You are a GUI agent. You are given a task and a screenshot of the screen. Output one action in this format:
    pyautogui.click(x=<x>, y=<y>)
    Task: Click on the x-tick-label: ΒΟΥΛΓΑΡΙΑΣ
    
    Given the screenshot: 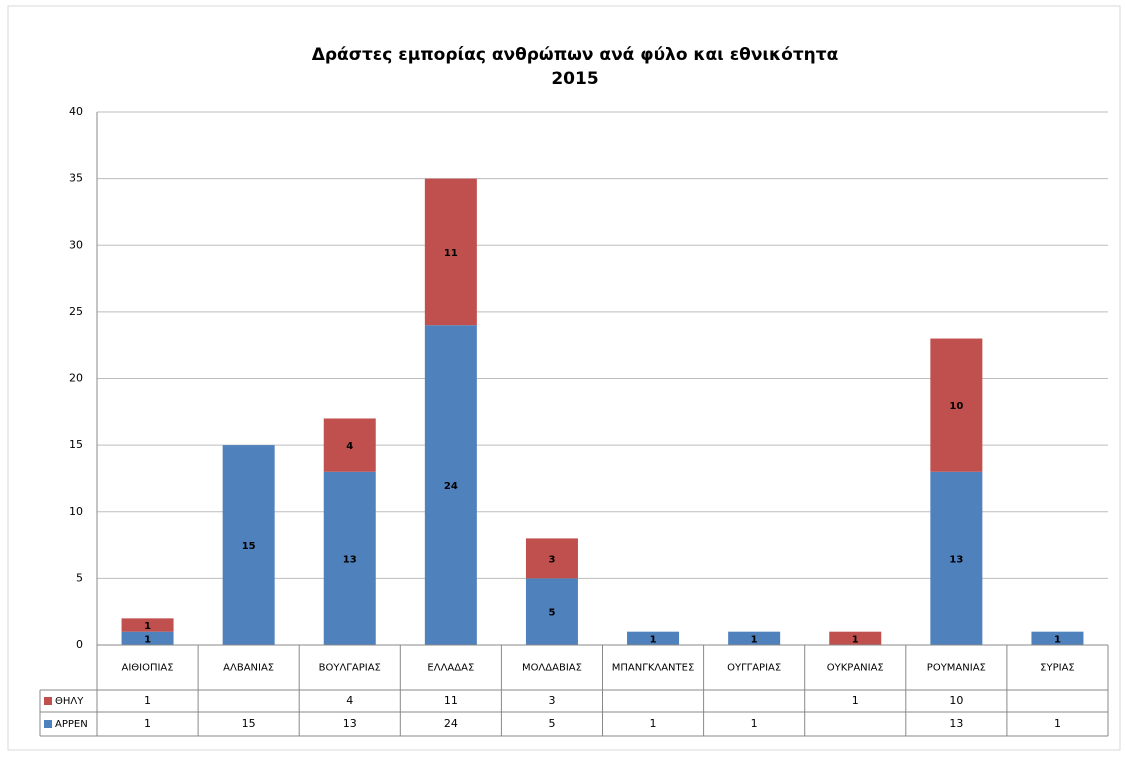 What is the action you would take?
    pyautogui.click(x=350, y=668)
    